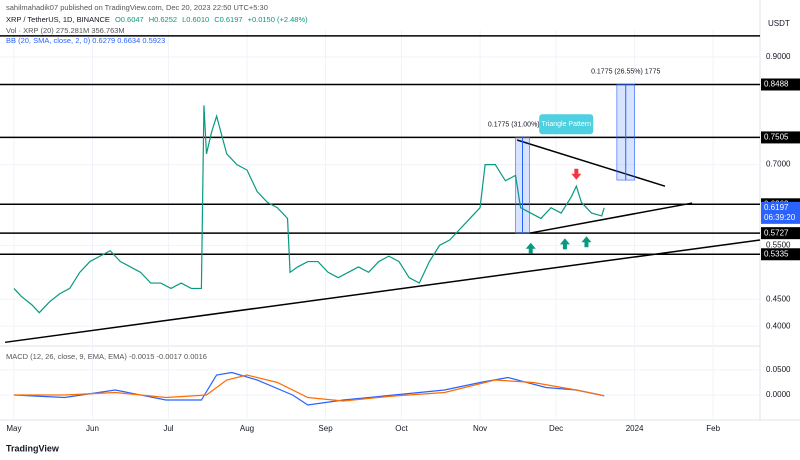  I want to click on last-price-badge, so click(780, 212).